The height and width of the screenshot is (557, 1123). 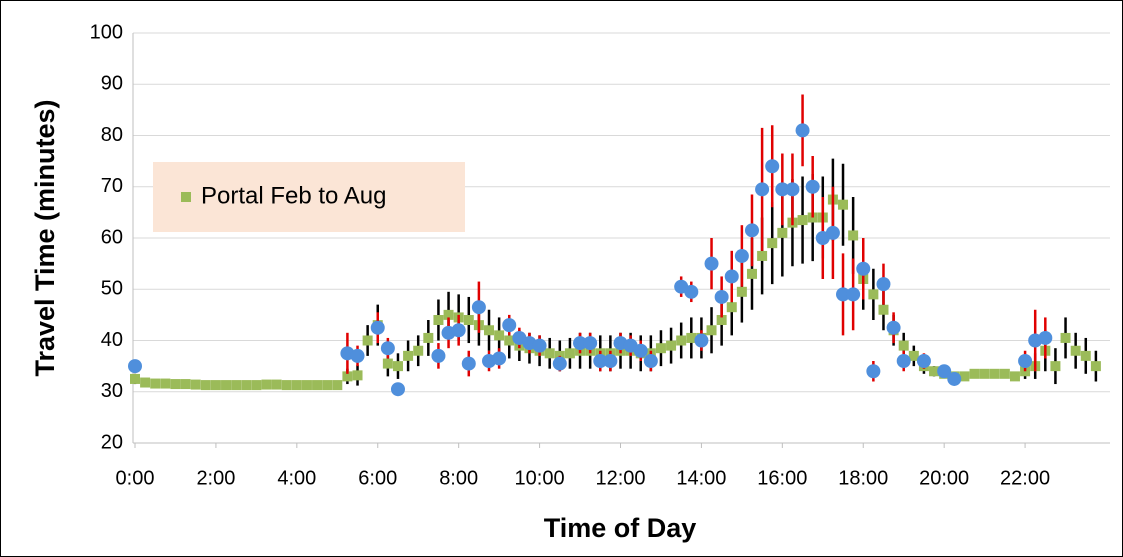 I want to click on x-tick-label: 22:00, so click(x=1025, y=478).